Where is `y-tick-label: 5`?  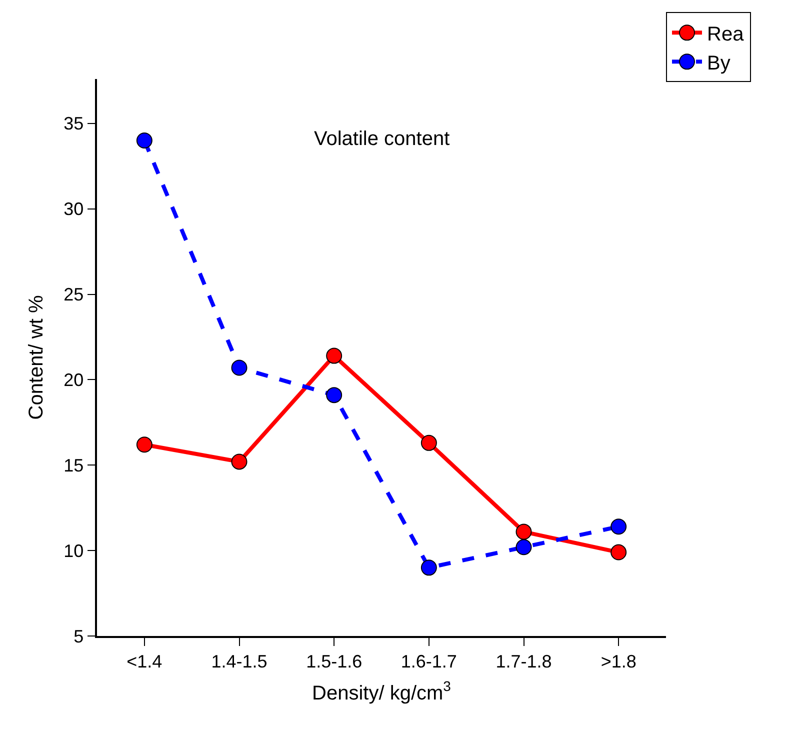 y-tick-label: 5 is located at coordinates (79, 636).